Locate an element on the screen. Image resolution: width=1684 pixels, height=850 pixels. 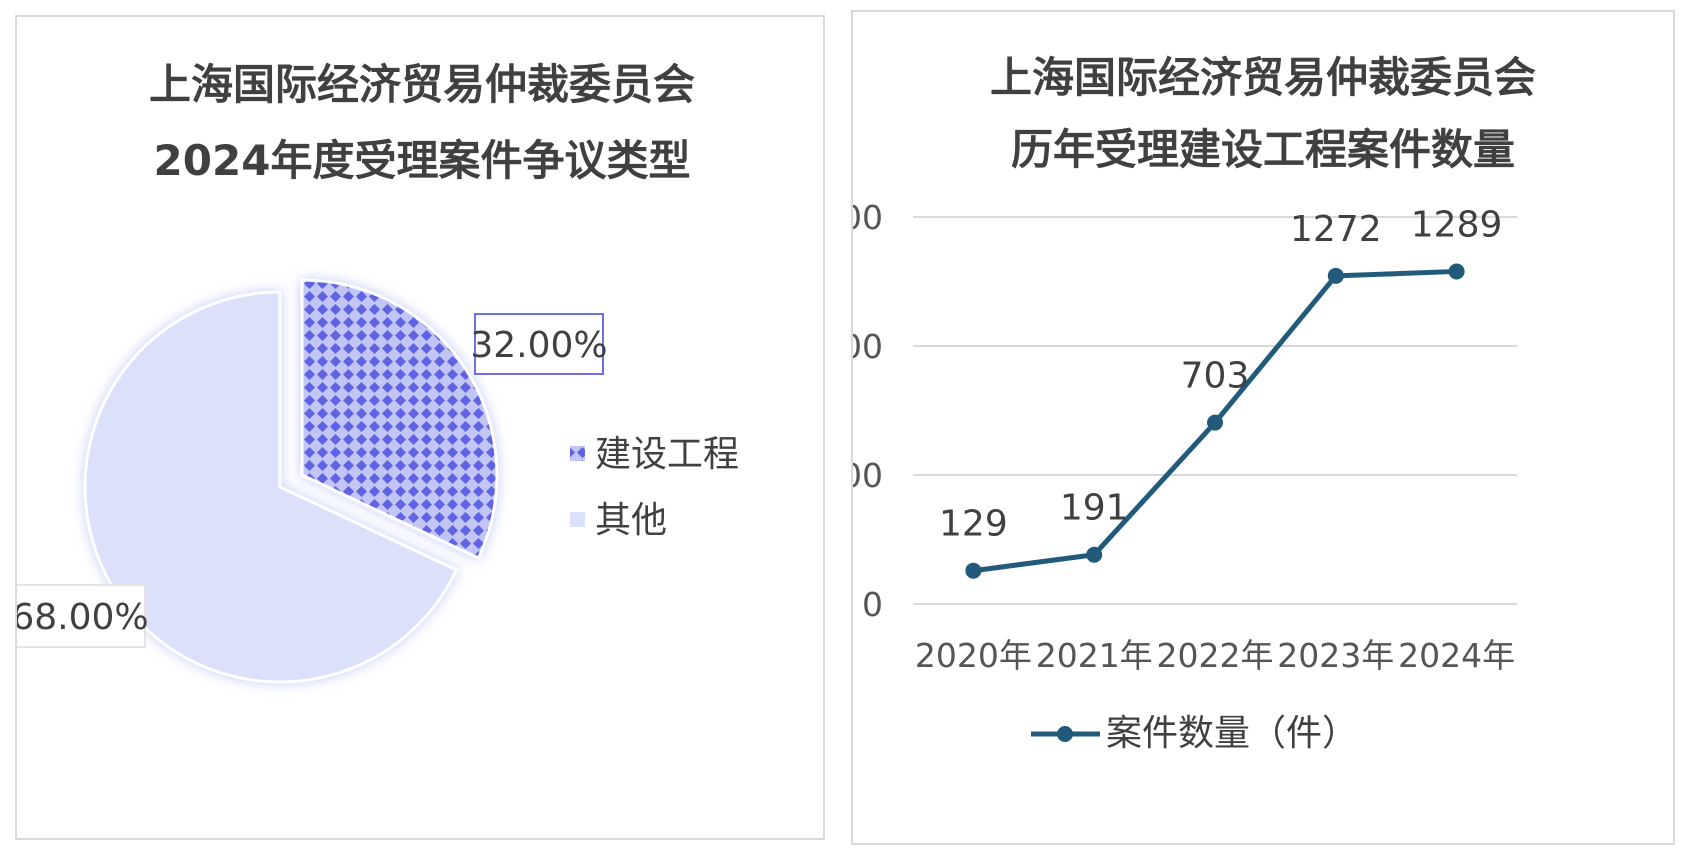
pie-label-construction: 32.00% is located at coordinates (538, 345).